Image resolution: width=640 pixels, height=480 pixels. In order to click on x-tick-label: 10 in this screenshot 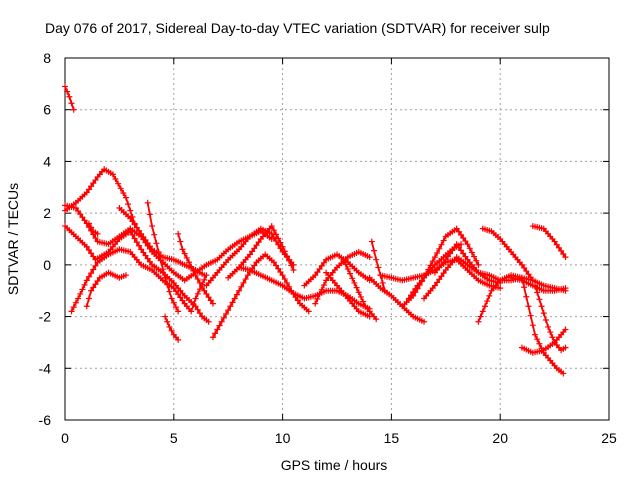, I will do `click(283, 438)`.